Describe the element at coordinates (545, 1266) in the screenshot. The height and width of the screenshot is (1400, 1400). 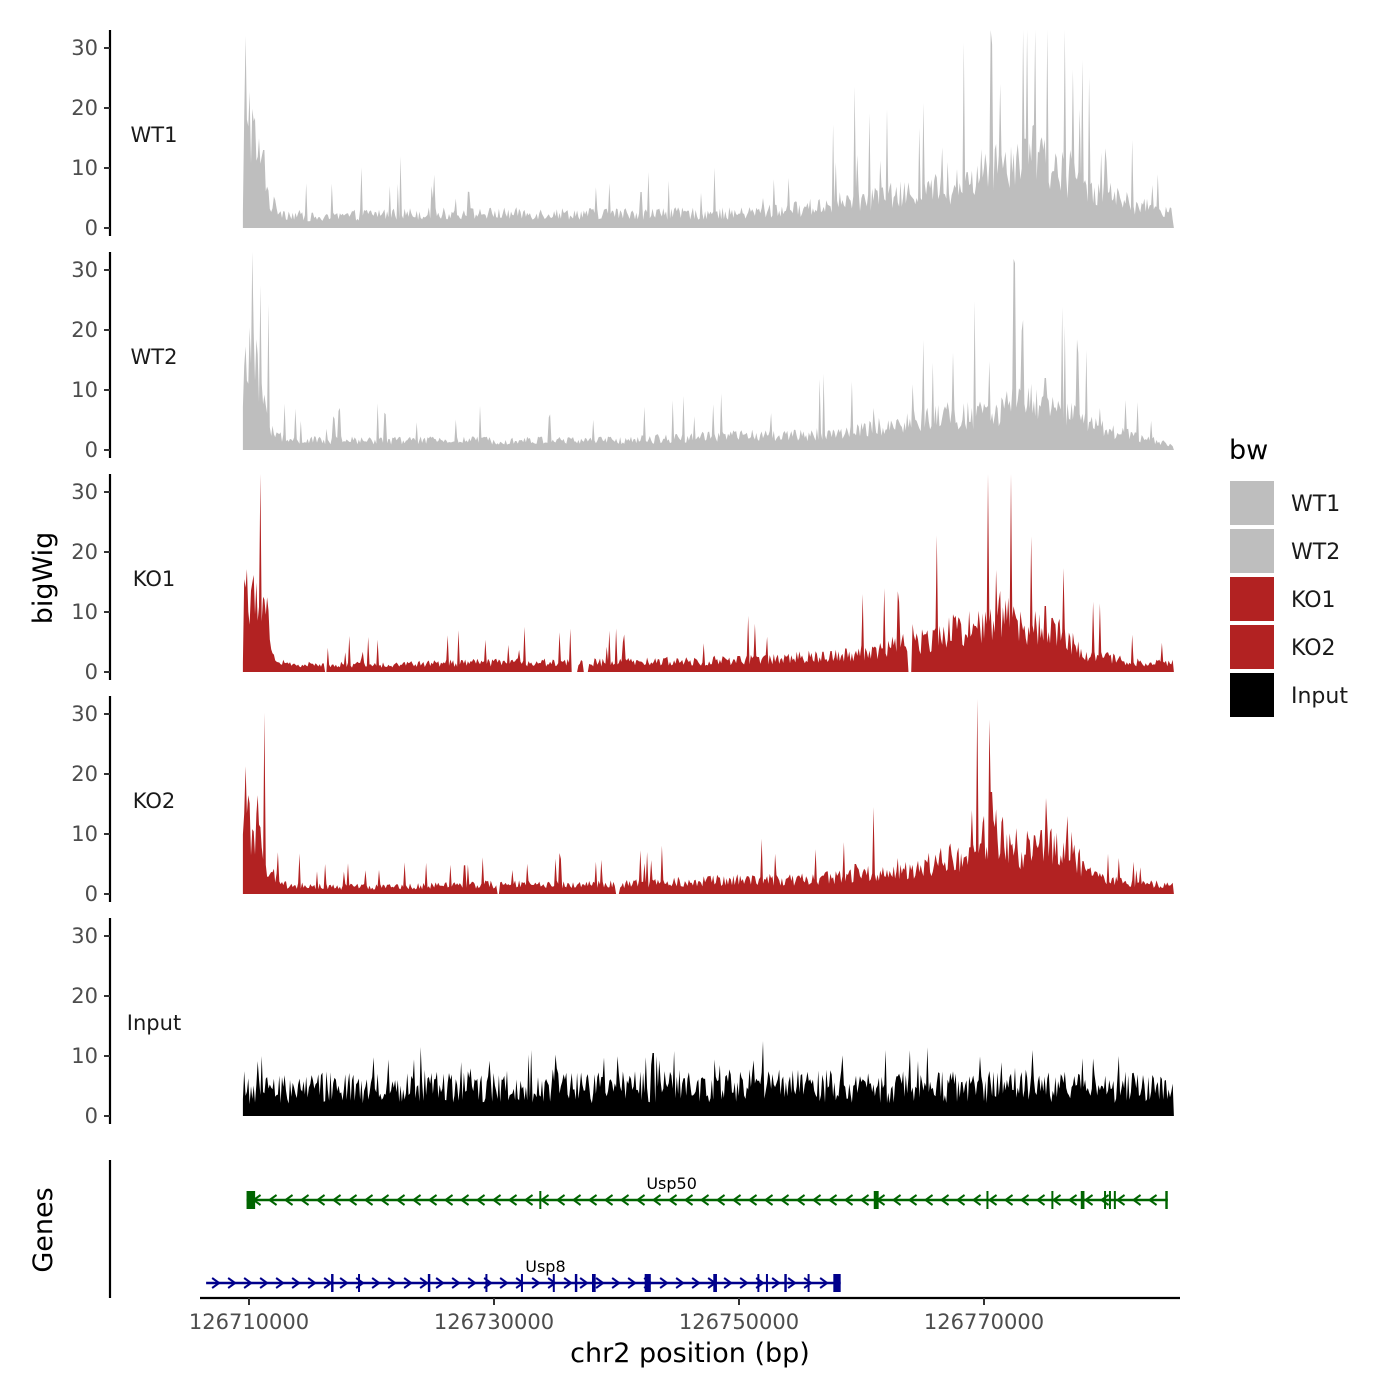
I see `gene-label: Usp8` at that location.